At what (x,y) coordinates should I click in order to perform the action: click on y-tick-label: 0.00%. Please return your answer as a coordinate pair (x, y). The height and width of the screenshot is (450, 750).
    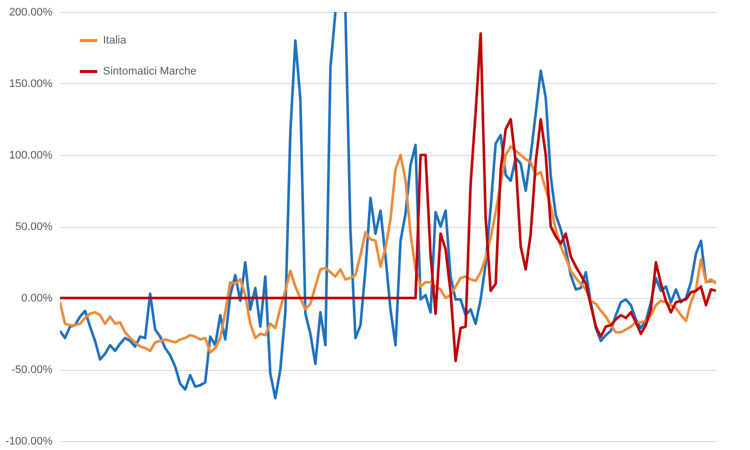
    Looking at the image, I should click on (37, 298).